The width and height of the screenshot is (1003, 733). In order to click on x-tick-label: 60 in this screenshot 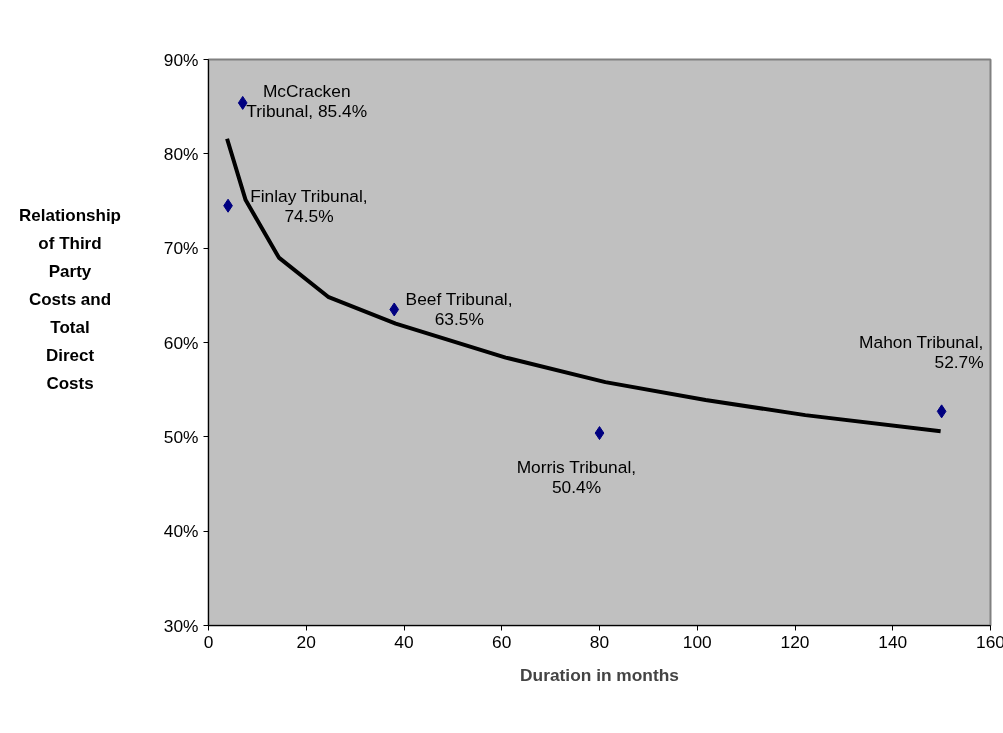, I will do `click(502, 641)`.